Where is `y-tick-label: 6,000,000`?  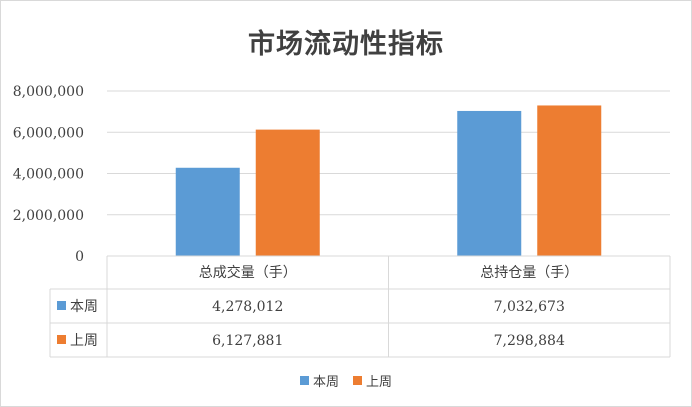
y-tick-label: 6,000,000 is located at coordinates (48, 133).